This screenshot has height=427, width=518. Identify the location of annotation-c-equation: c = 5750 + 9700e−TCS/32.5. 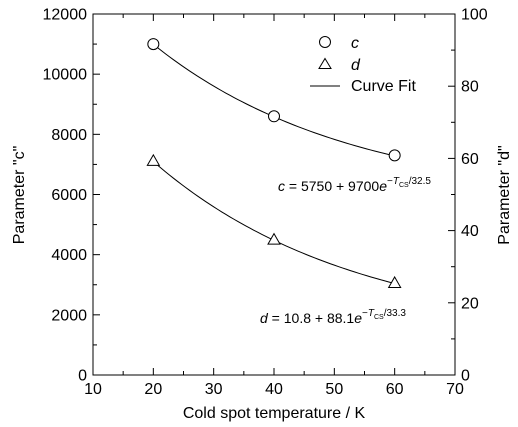
(354, 185).